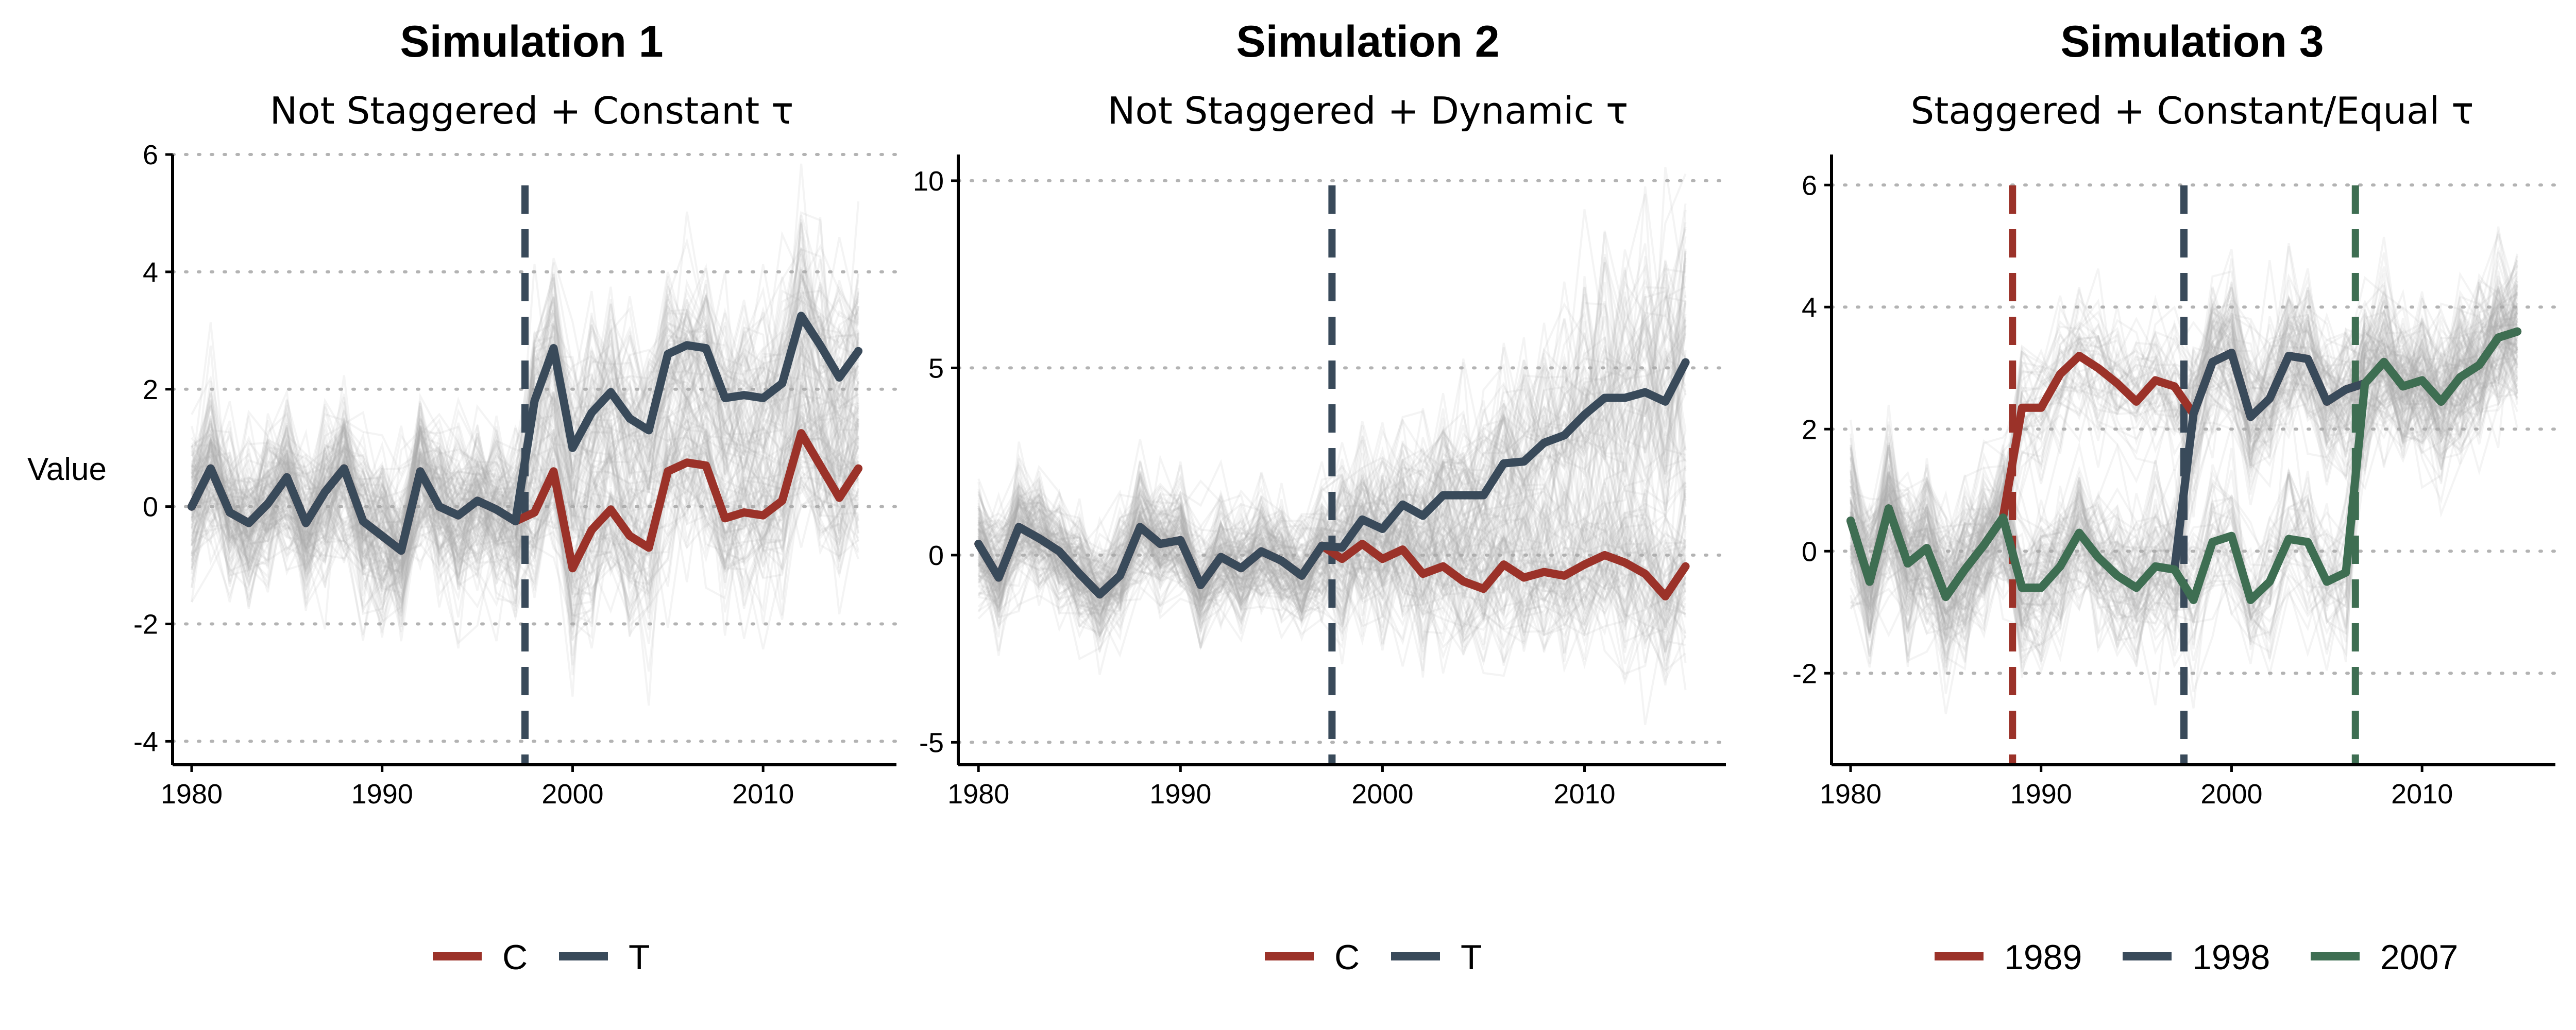 The height and width of the screenshot is (1030, 2576). Describe the element at coordinates (145, 624) in the screenshot. I see `y-tick-label: -2` at that location.